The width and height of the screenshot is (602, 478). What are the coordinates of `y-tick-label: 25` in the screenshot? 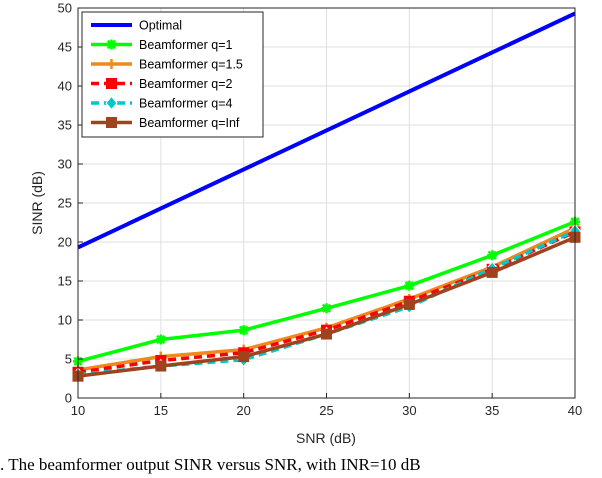 It's located at (65, 203).